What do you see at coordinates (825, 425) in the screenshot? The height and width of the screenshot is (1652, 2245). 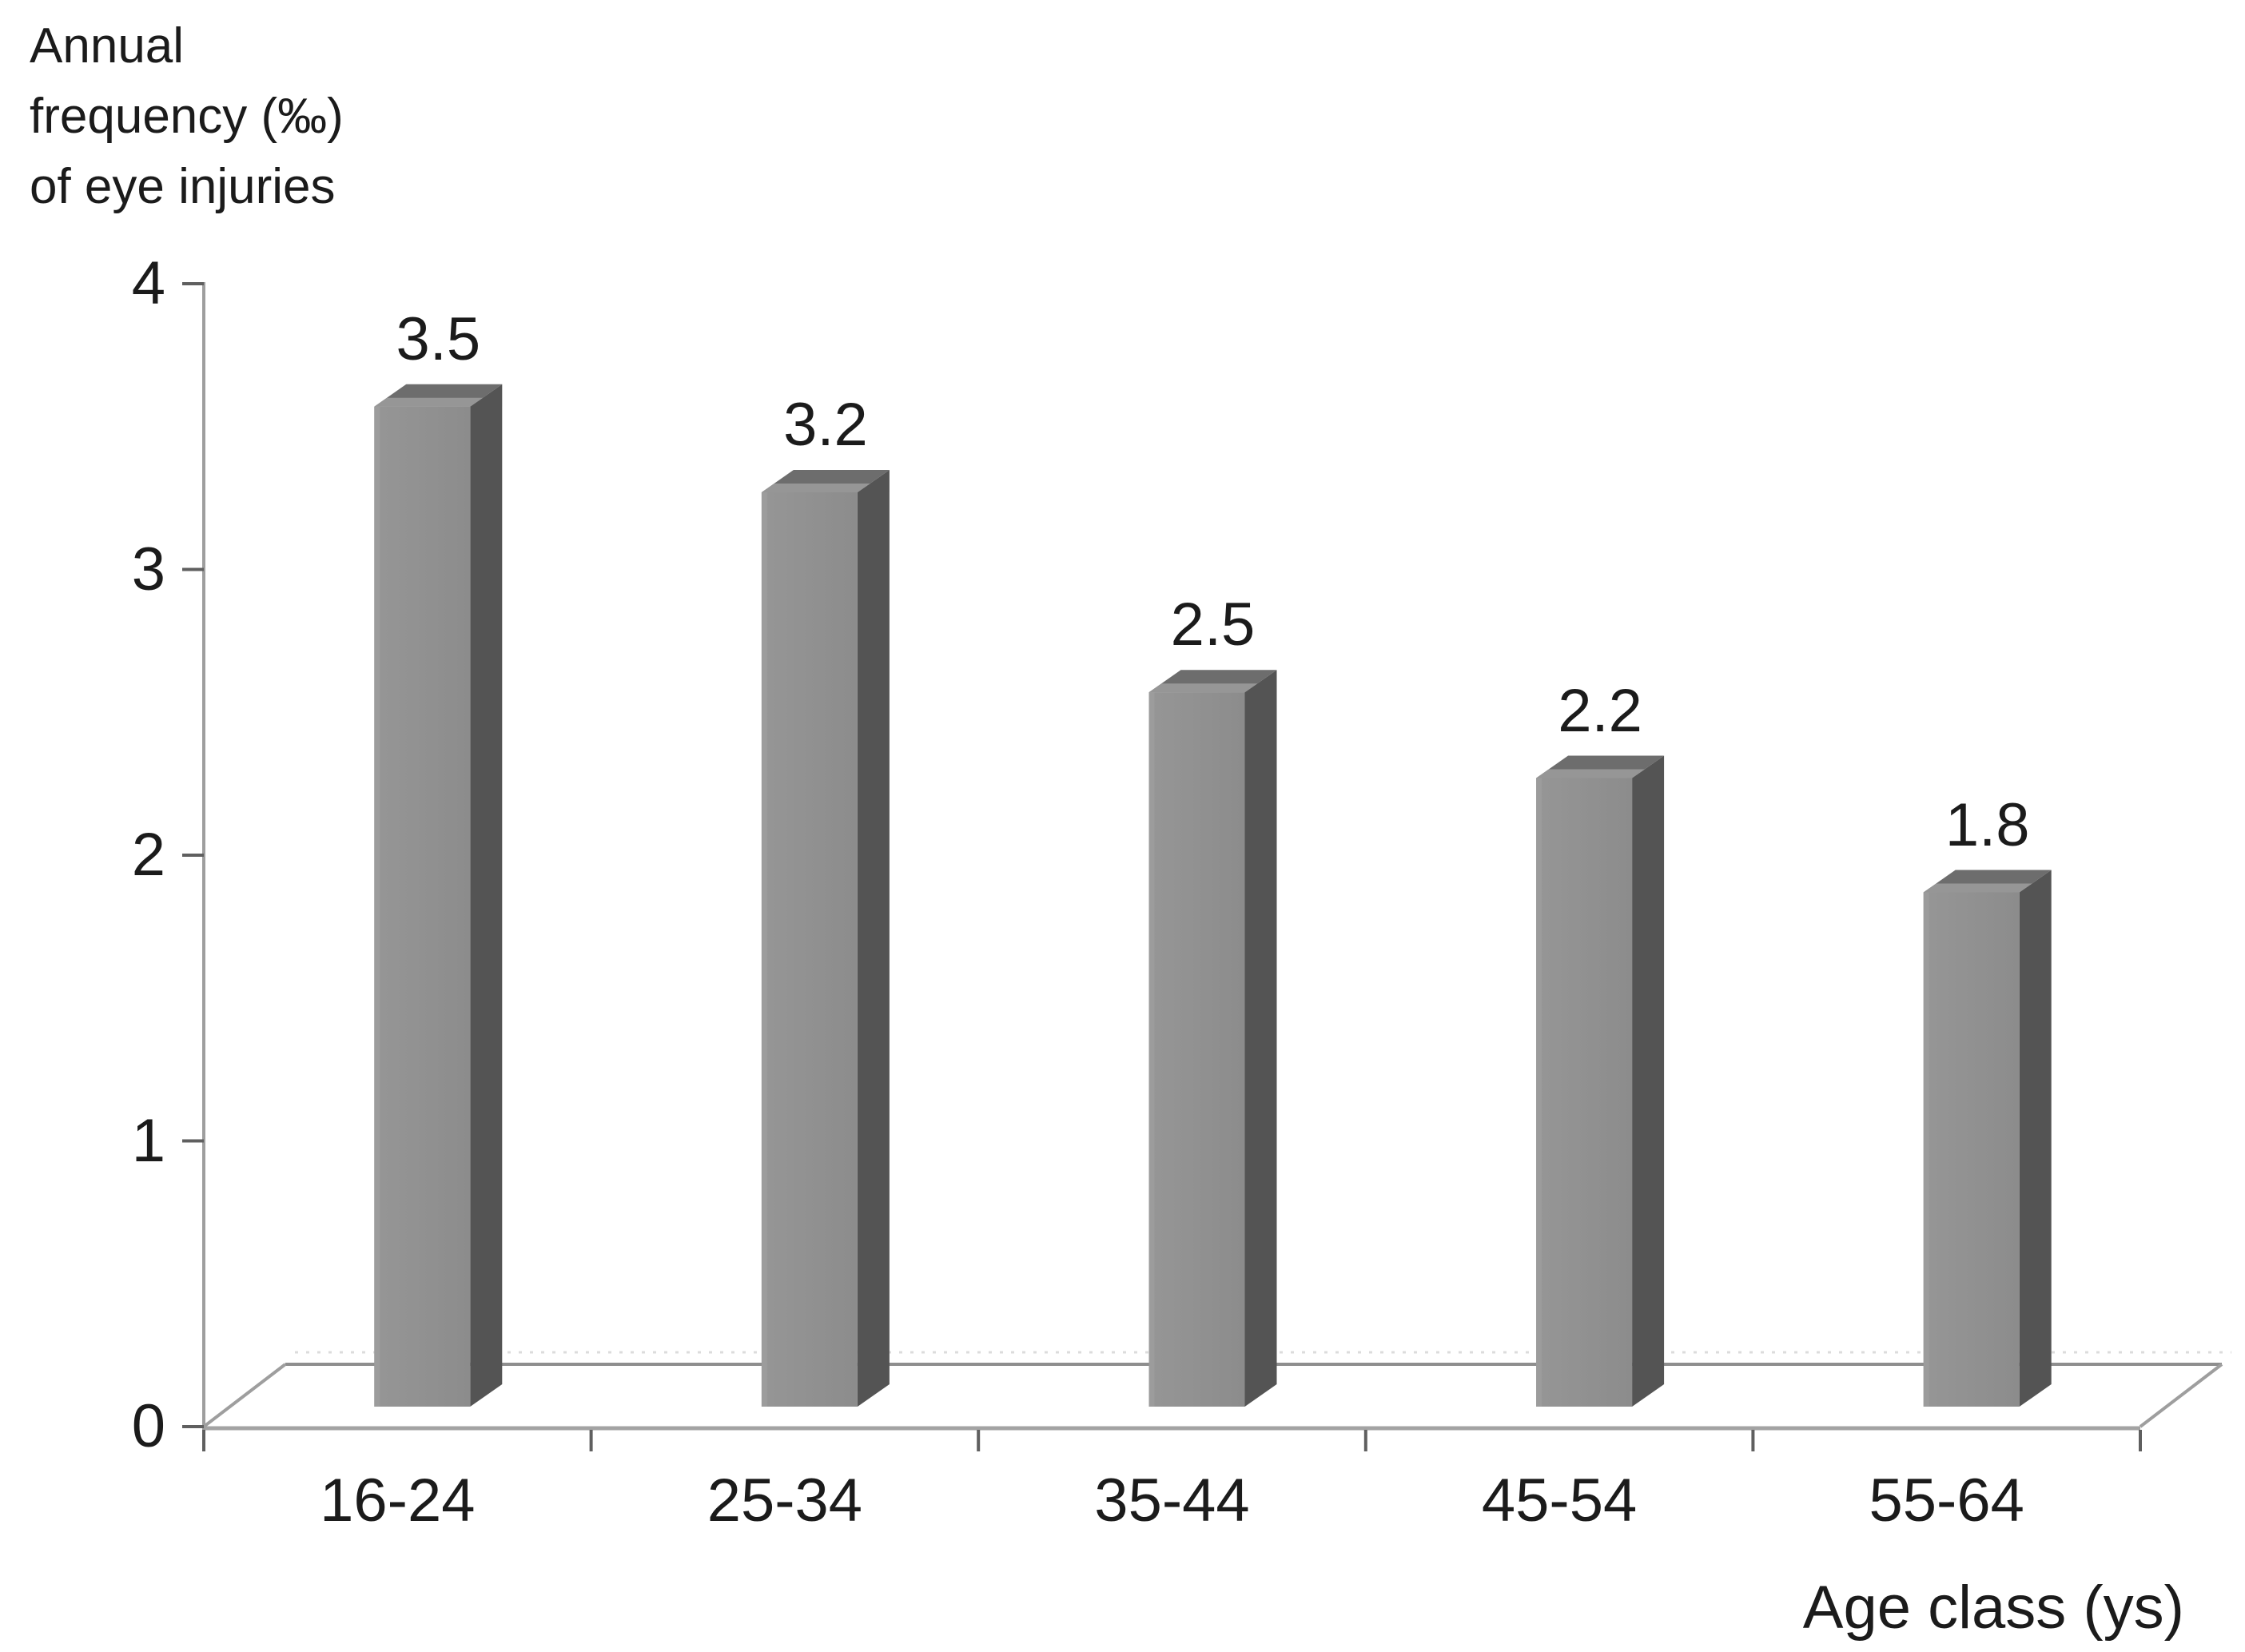 I see `value-label-25-34: 3.2` at bounding box center [825, 425].